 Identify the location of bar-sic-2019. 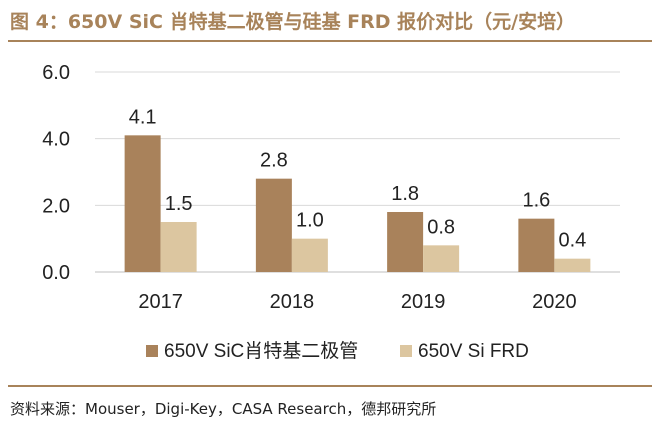
(405, 242).